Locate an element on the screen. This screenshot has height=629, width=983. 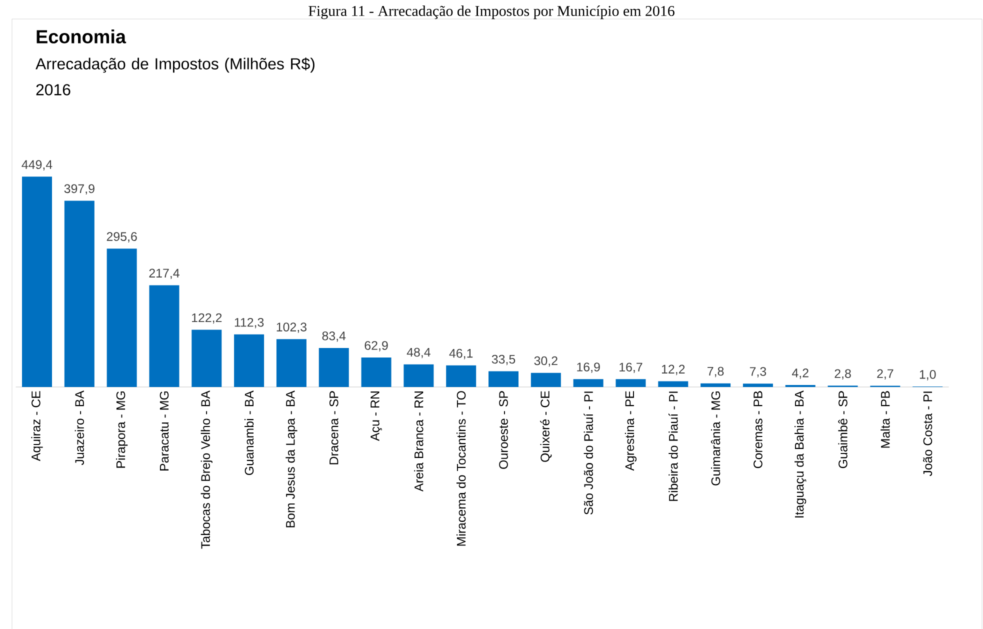
x-tick-label: Bom Jesus da Lapa - BA is located at coordinates (292, 459).